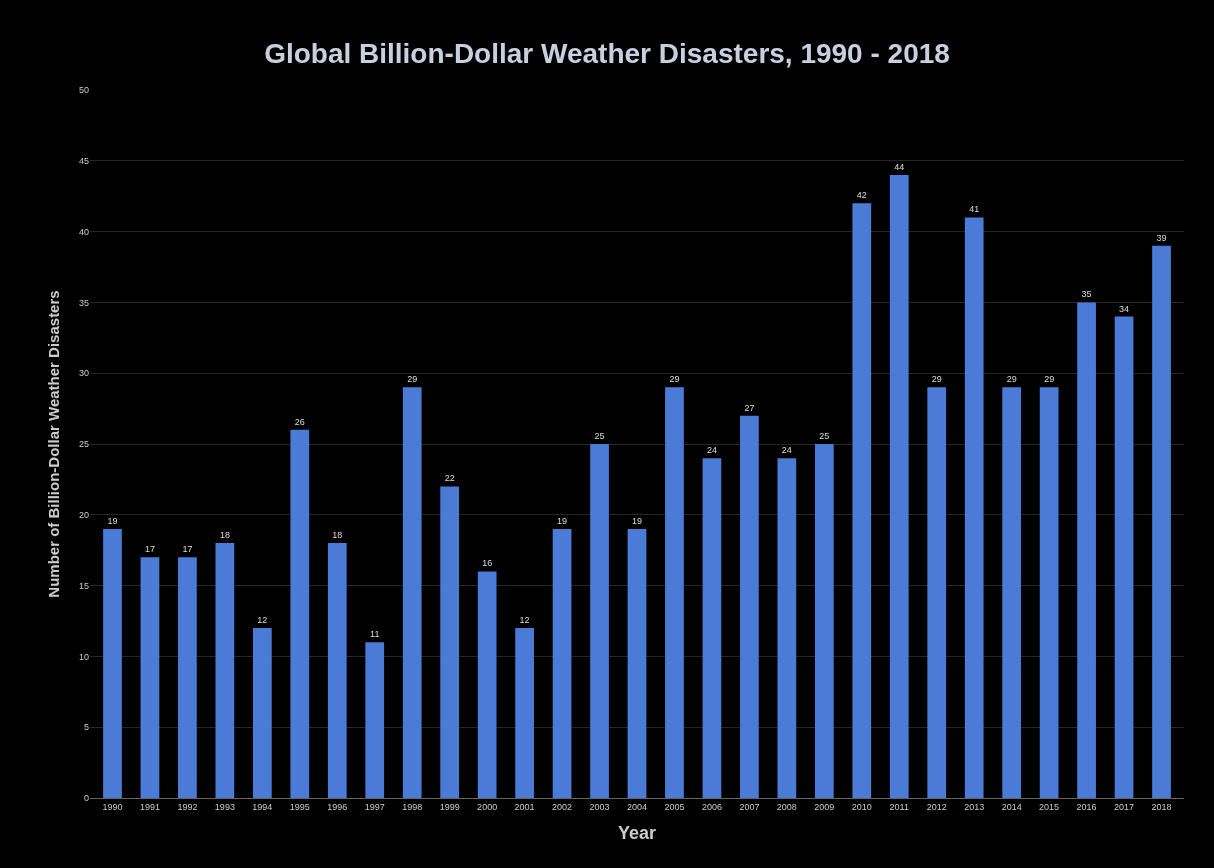  I want to click on x-tick-label: 2017, so click(1124, 806).